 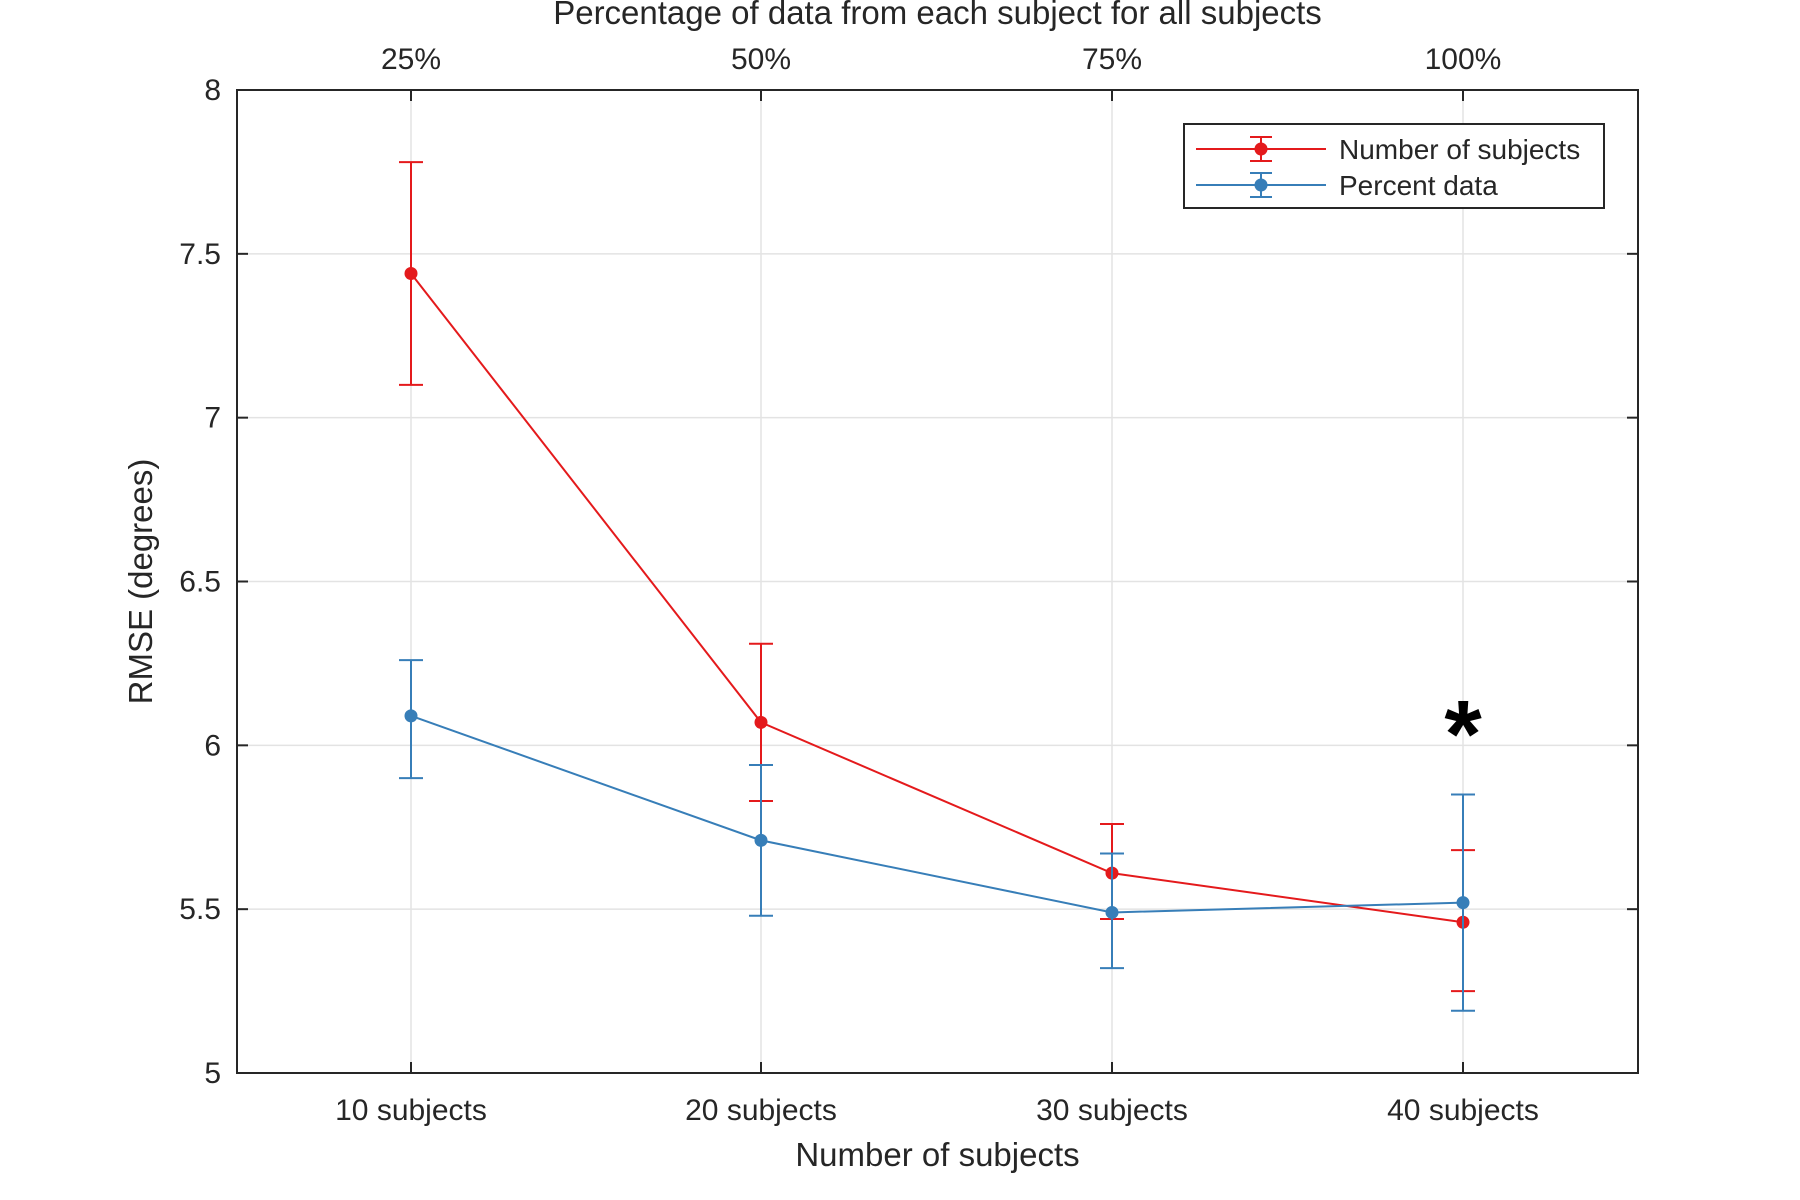 I want to click on legend-entry: Percent data, so click(x=1347, y=185).